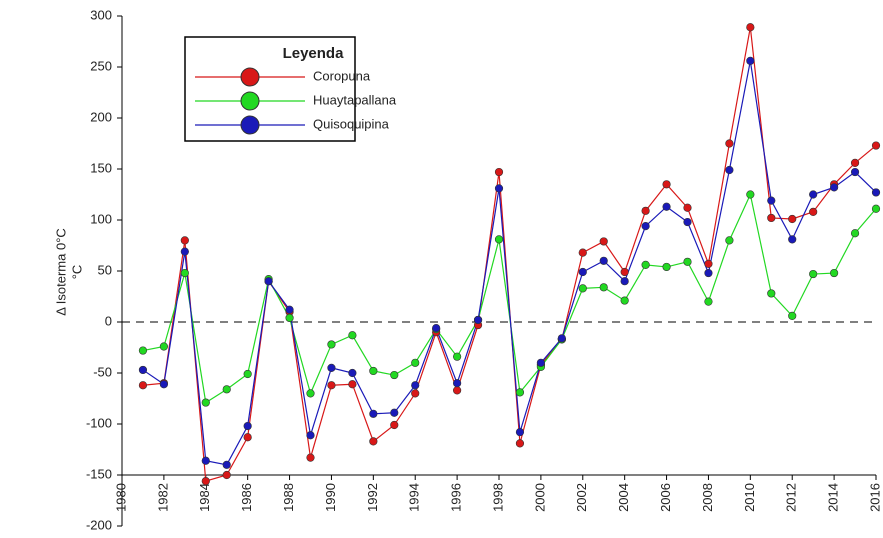 The width and height of the screenshot is (883, 538). Describe the element at coordinates (355, 99) in the screenshot. I see `legend-label: Huaytapallana` at that location.